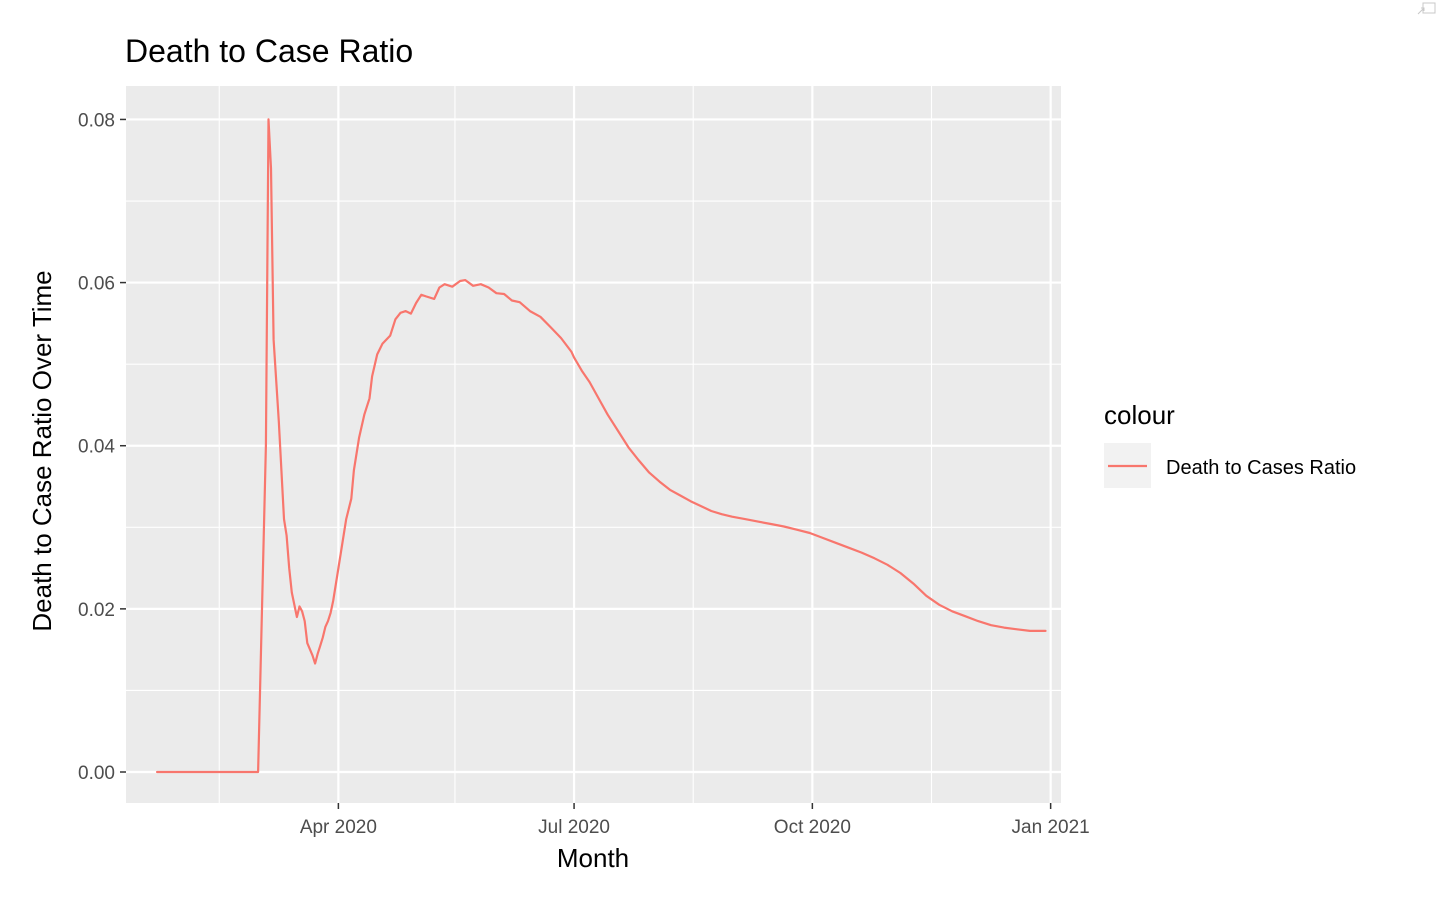  I want to click on x-tick-label: Oct 2020, so click(812, 827).